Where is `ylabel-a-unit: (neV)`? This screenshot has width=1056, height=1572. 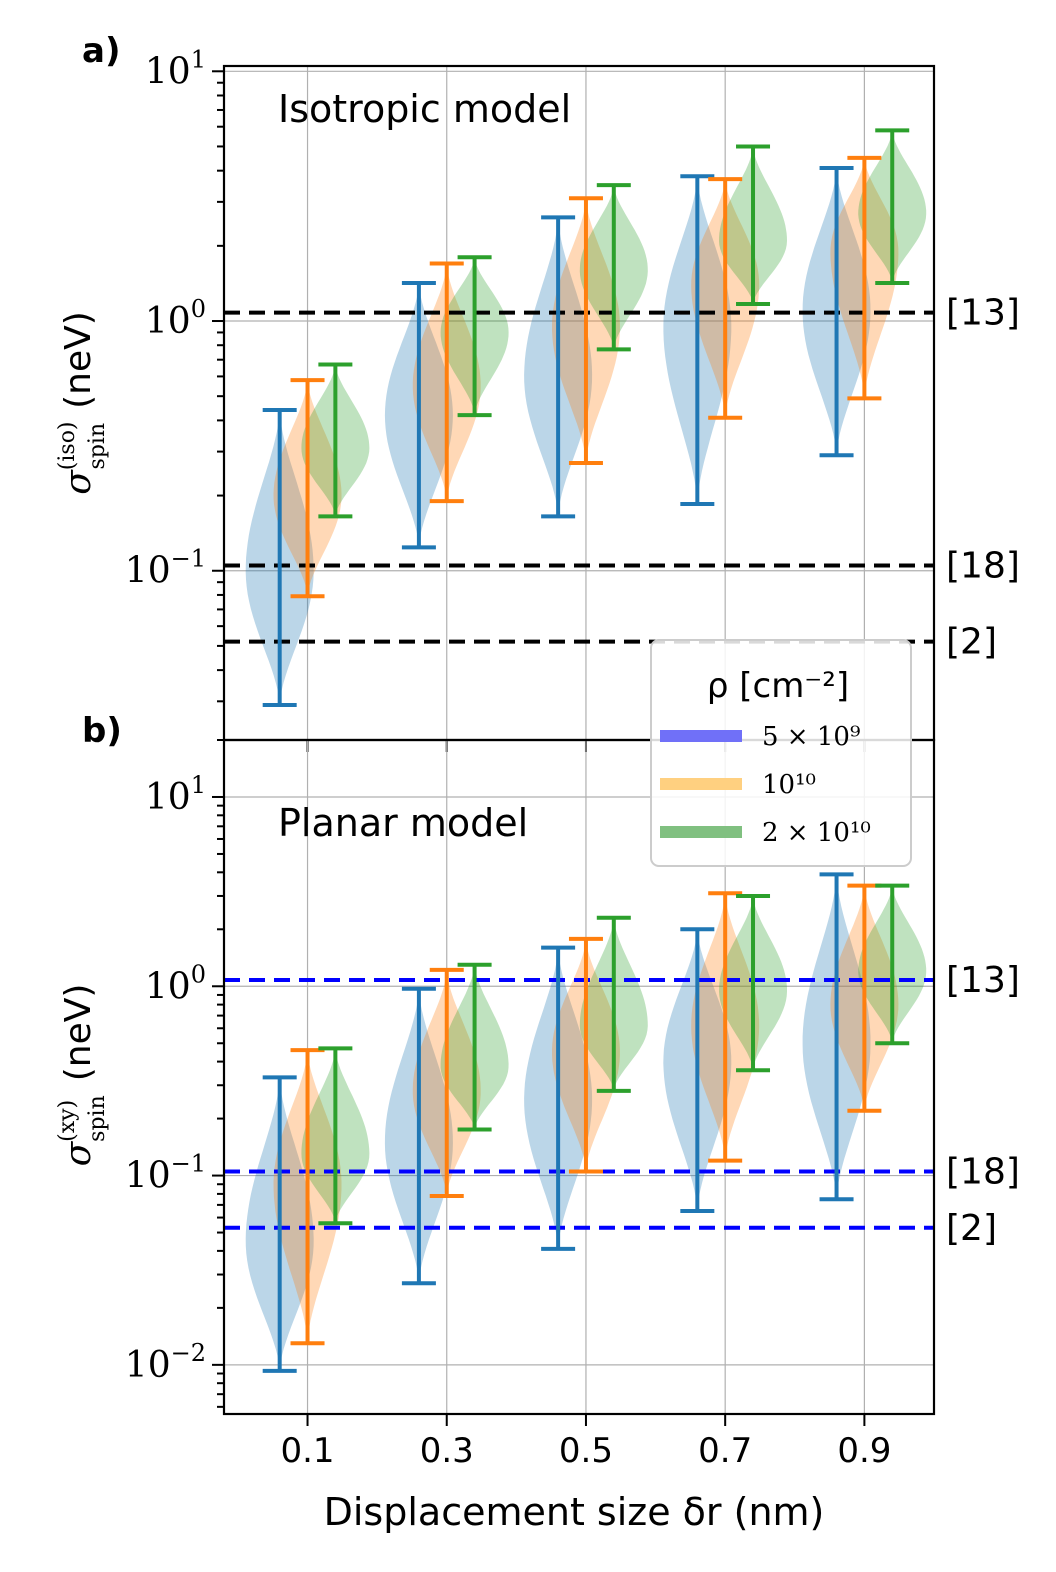
ylabel-a-unit: (neV) is located at coordinates (78, 360).